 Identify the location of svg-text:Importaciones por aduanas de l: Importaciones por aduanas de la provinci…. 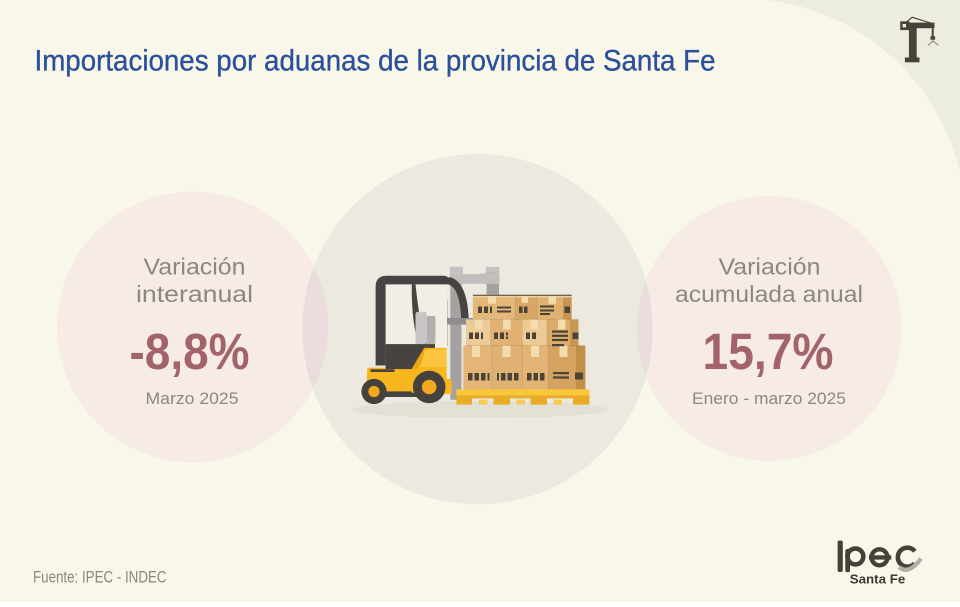
(375, 61).